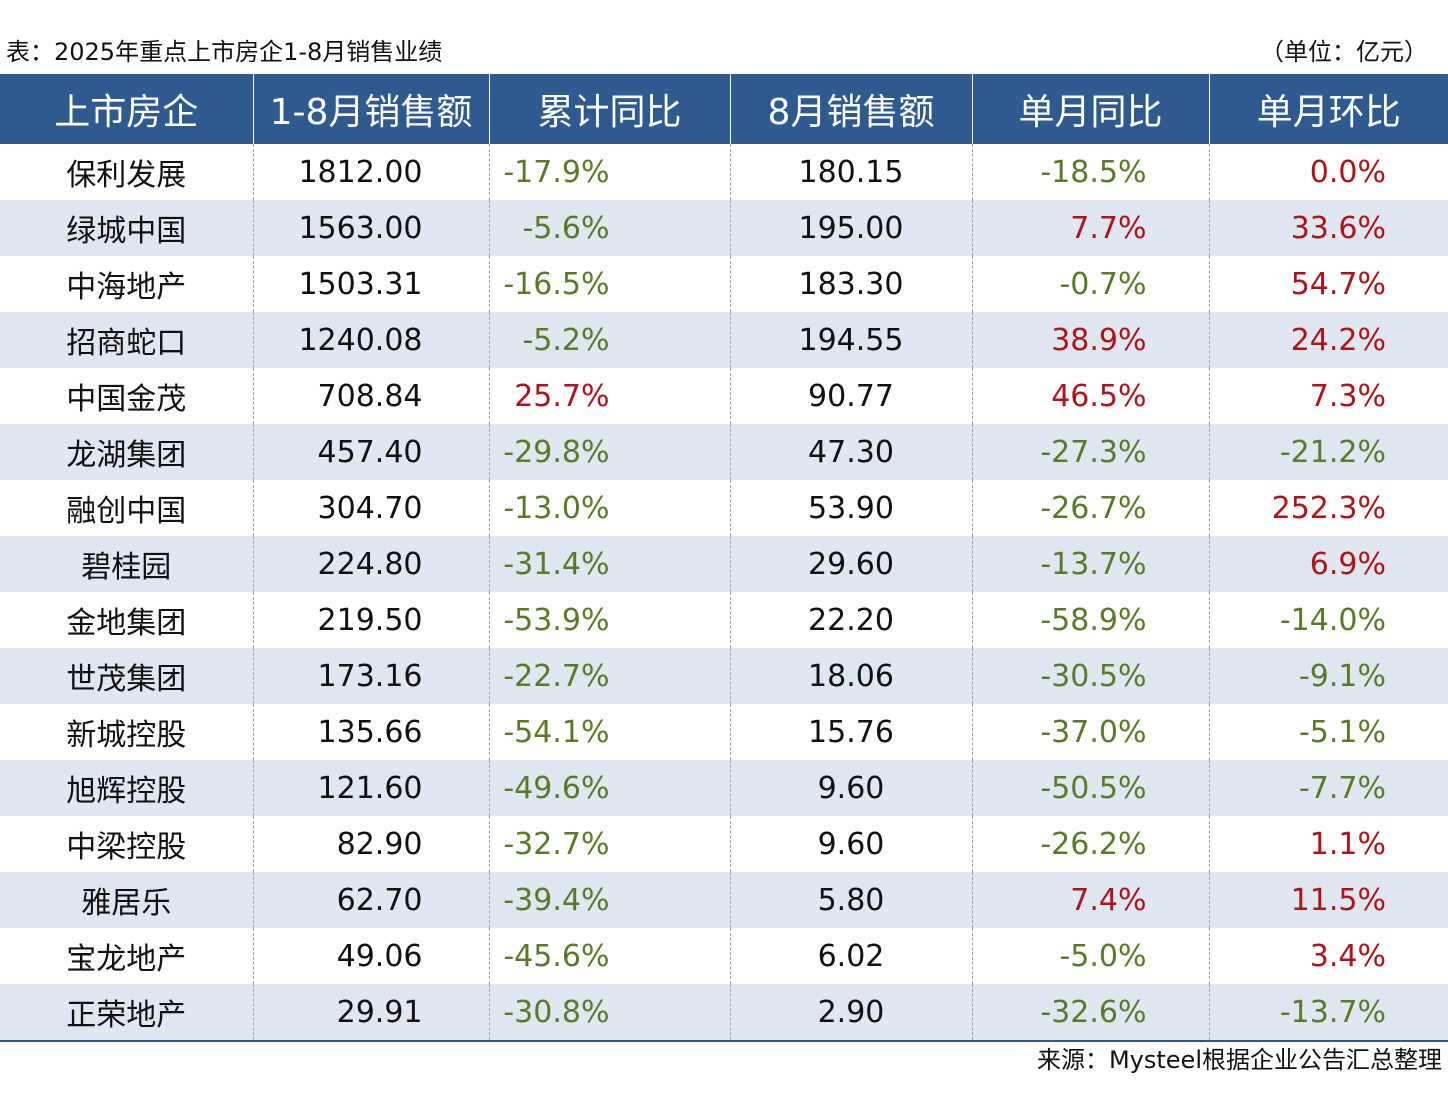  I want to click on ytd-sales-cell: 135.66, so click(370, 732).